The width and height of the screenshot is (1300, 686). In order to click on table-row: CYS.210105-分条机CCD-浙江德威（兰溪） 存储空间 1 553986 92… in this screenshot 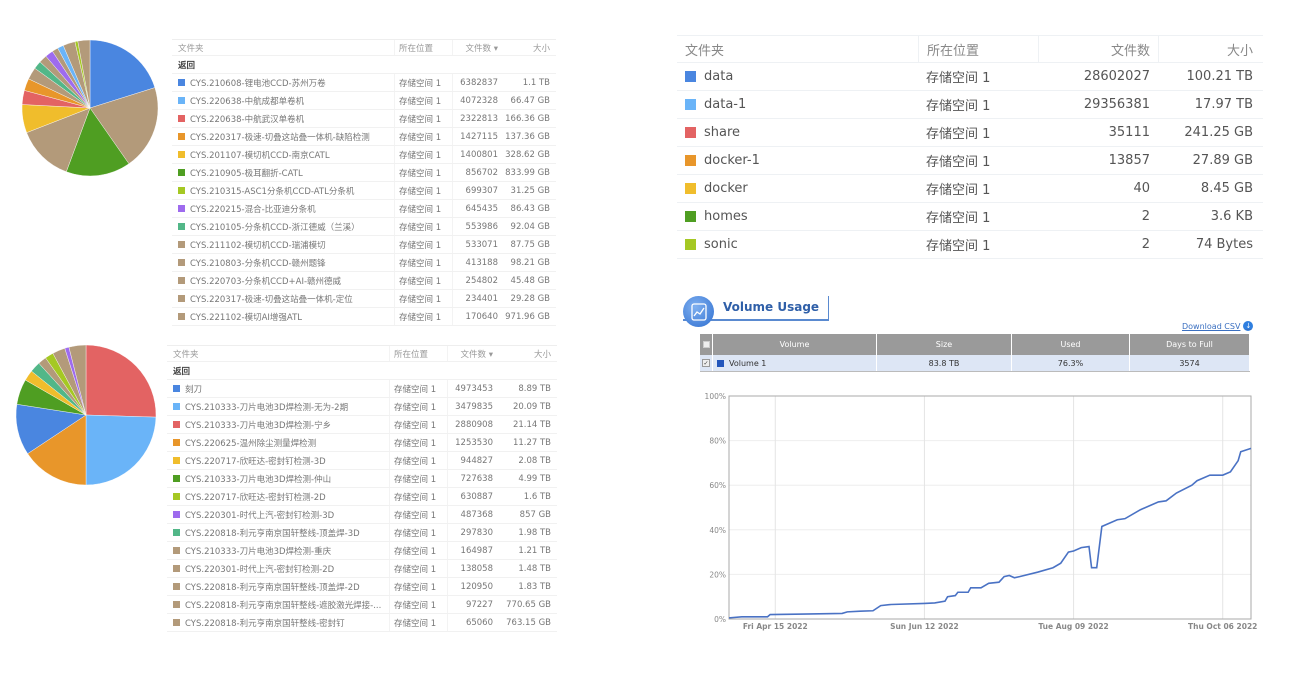, I will do `click(364, 227)`.